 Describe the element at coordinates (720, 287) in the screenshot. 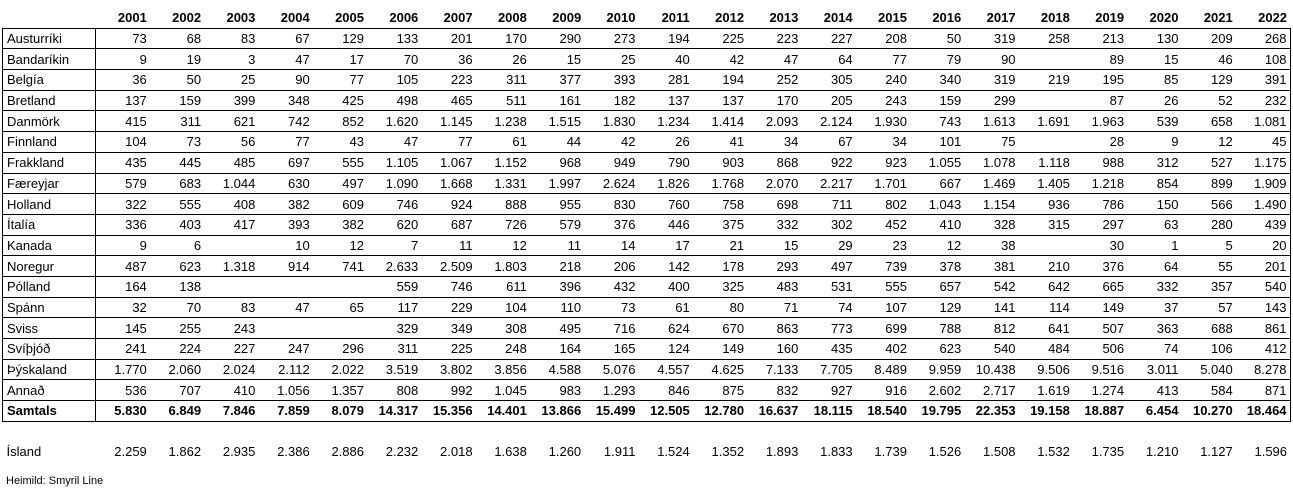

I see `value-cell-2012: 325` at that location.